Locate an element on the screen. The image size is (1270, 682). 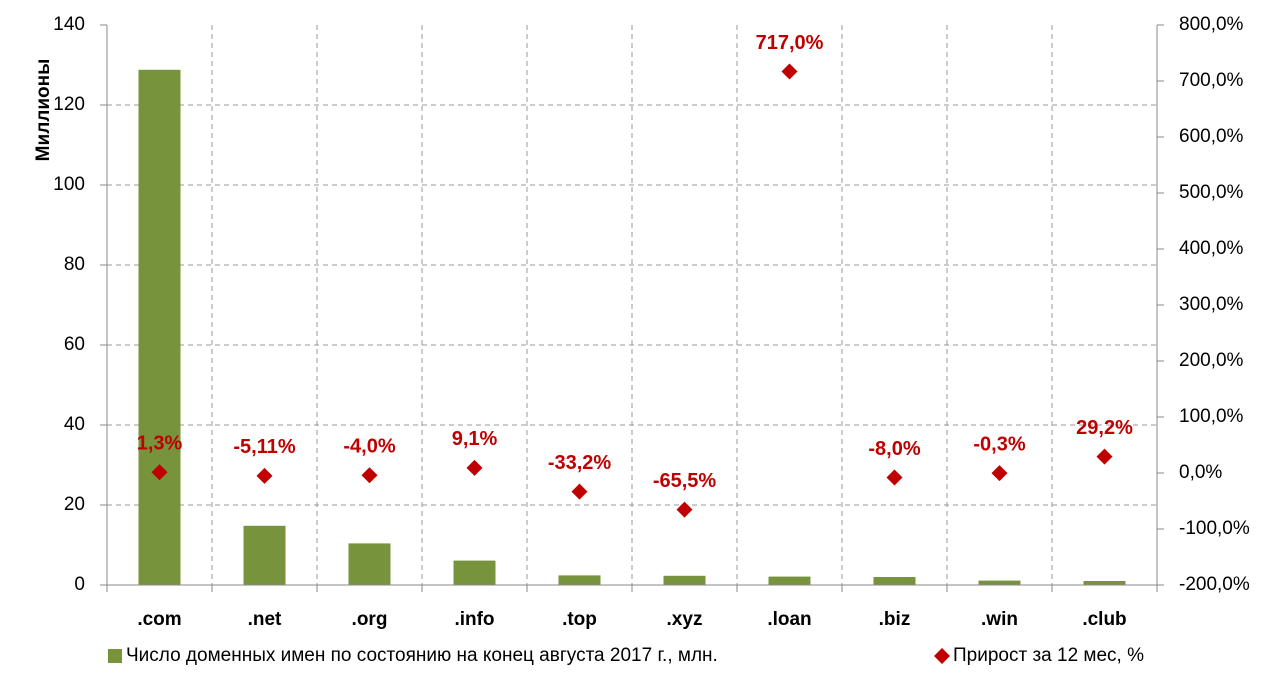
x-tick-label: .biz is located at coordinates (895, 619).